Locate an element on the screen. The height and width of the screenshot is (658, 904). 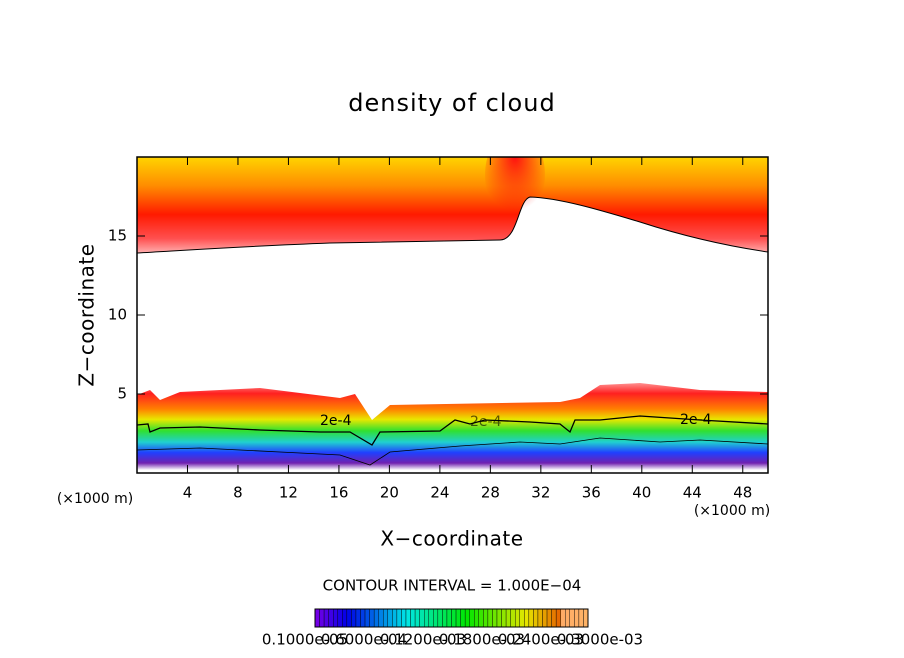
x-tick-label: 16 is located at coordinates (338, 493).